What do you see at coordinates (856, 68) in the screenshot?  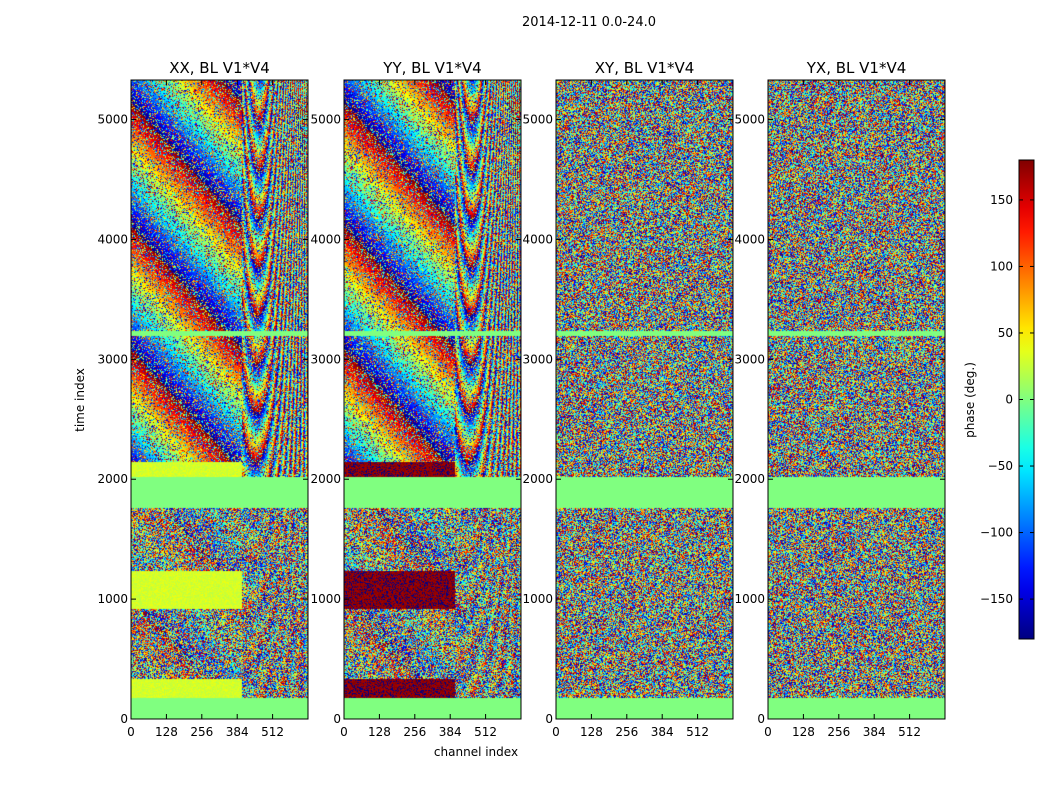 I see `panel-title: YX, BL V1*V4` at bounding box center [856, 68].